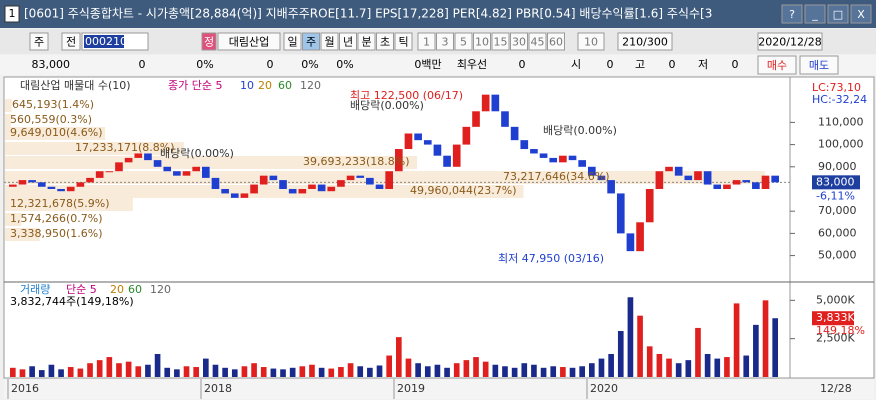  I want to click on sell-button-box, so click(819, 65).